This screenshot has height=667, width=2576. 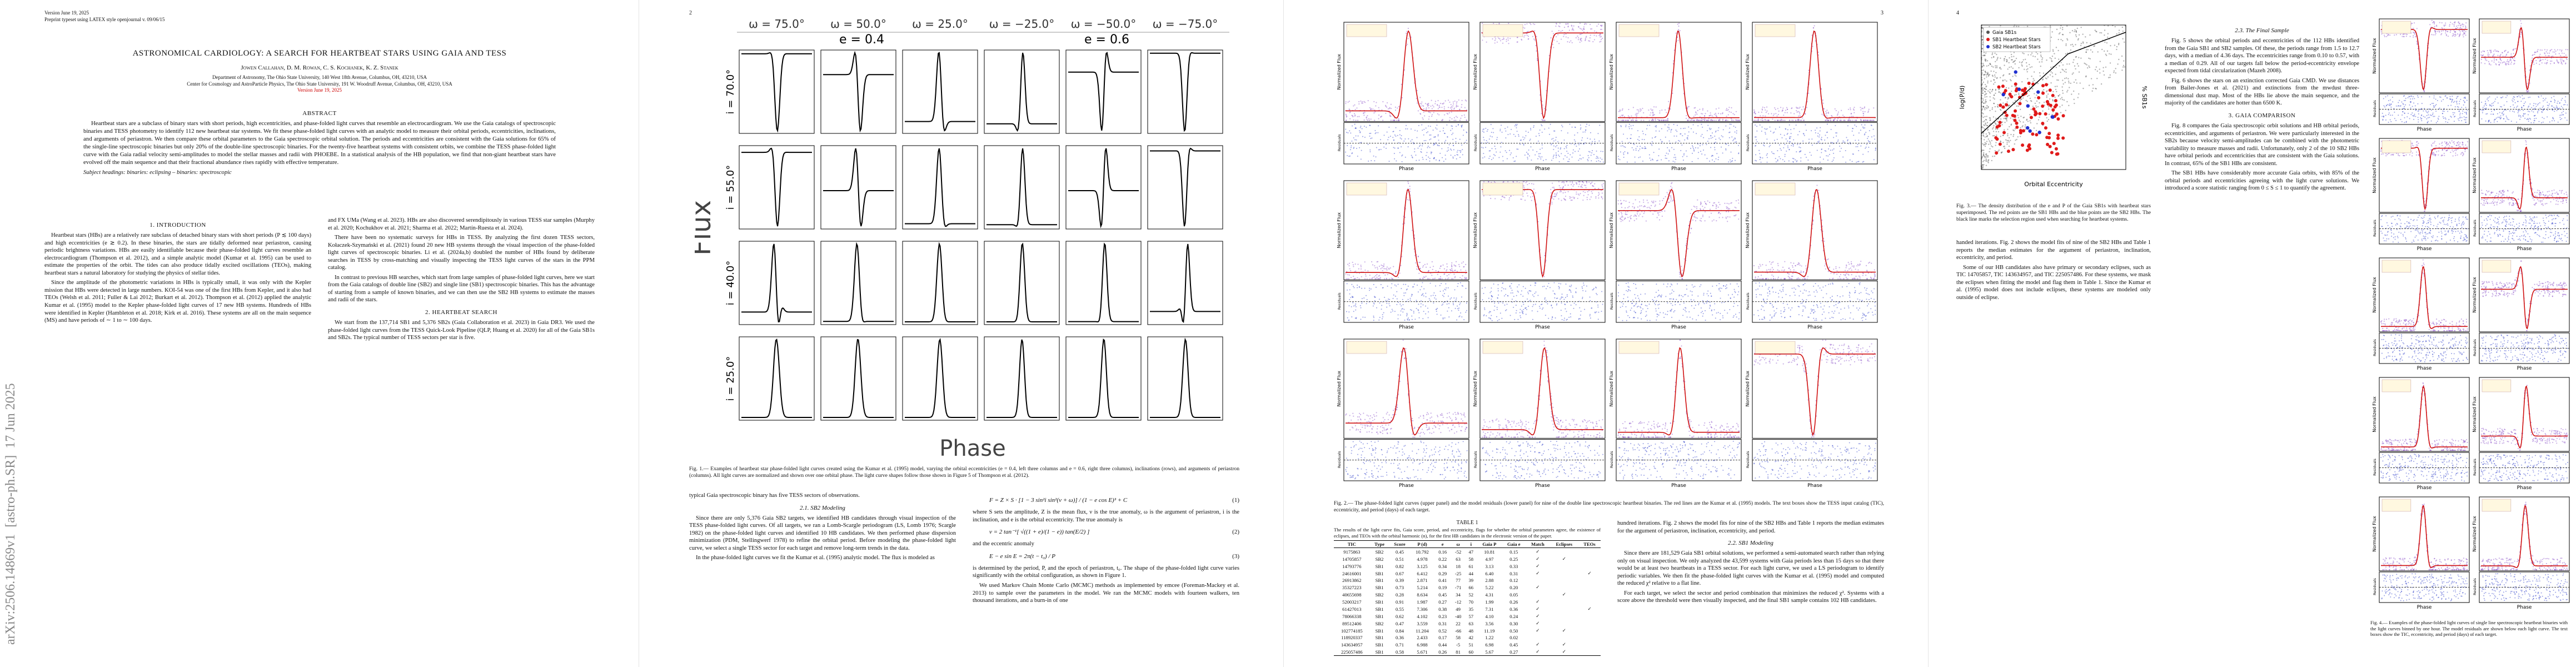 What do you see at coordinates (1747, 230) in the screenshot?
I see `axis-label: Normalized Flux` at bounding box center [1747, 230].